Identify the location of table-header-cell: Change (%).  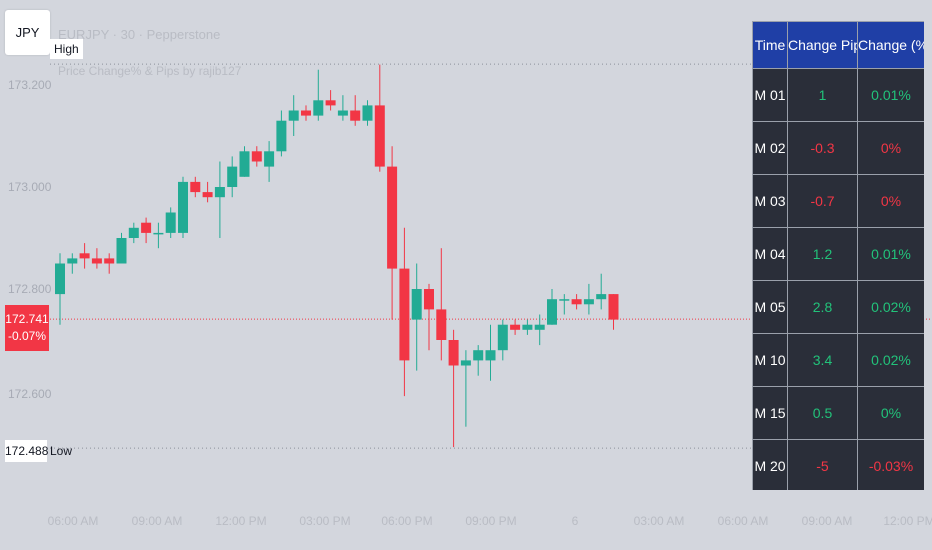
(890, 45).